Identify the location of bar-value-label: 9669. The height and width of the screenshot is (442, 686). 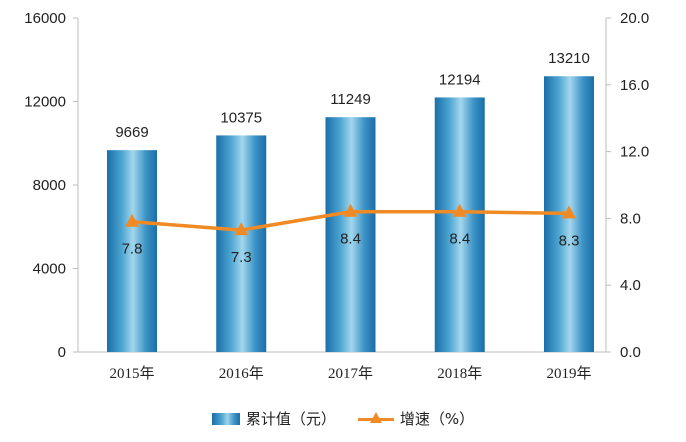
(131, 132).